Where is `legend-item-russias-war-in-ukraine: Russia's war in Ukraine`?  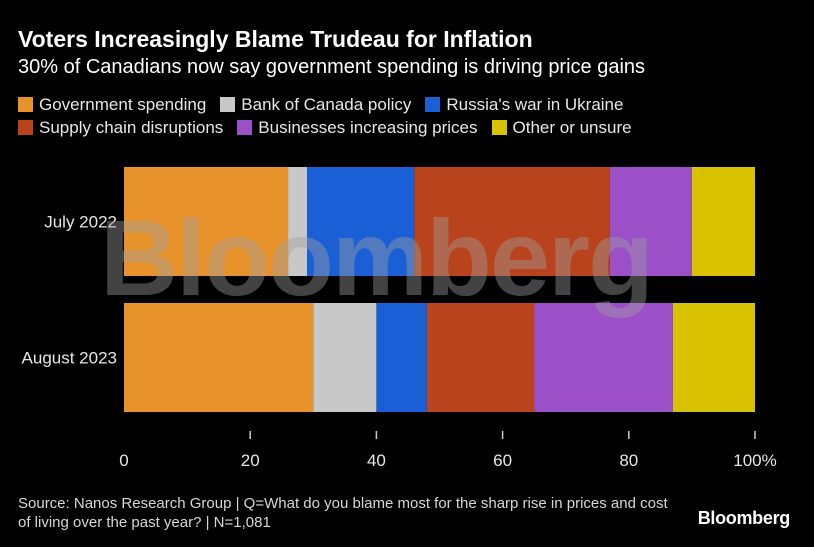 legend-item-russias-war-in-ukraine: Russia's war in Ukraine is located at coordinates (524, 105).